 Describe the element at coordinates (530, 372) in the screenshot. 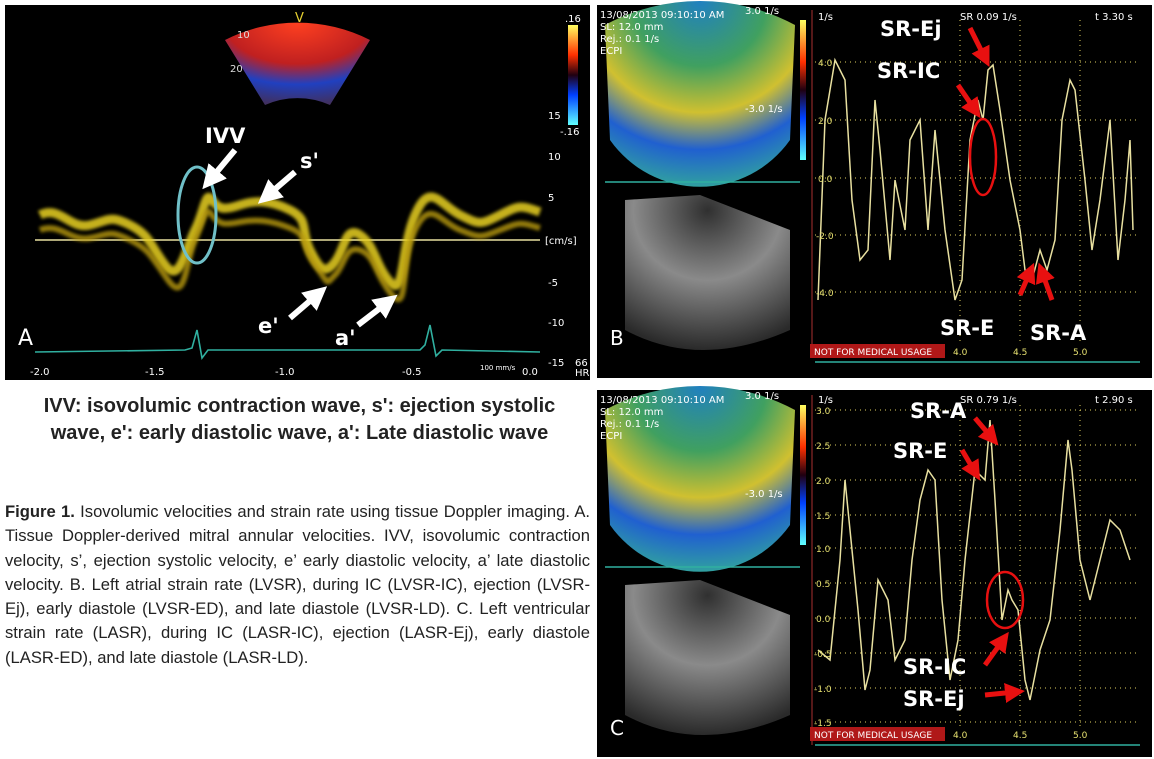

I see `x-tick-label: 0.0` at that location.